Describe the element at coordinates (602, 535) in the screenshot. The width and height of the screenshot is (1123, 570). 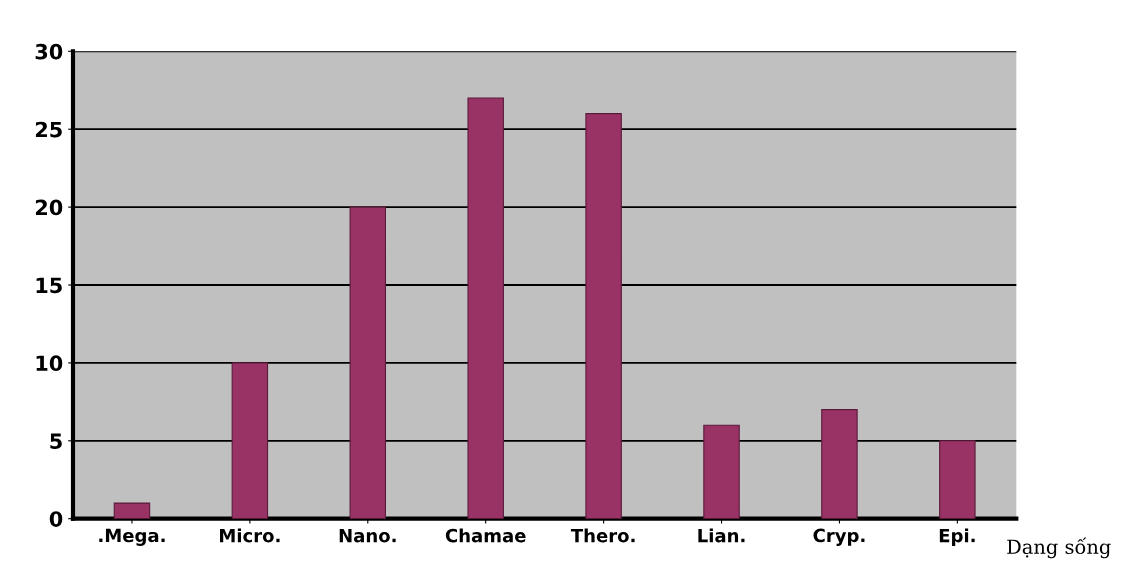
I see `x-tick-label: Thero.` at that location.